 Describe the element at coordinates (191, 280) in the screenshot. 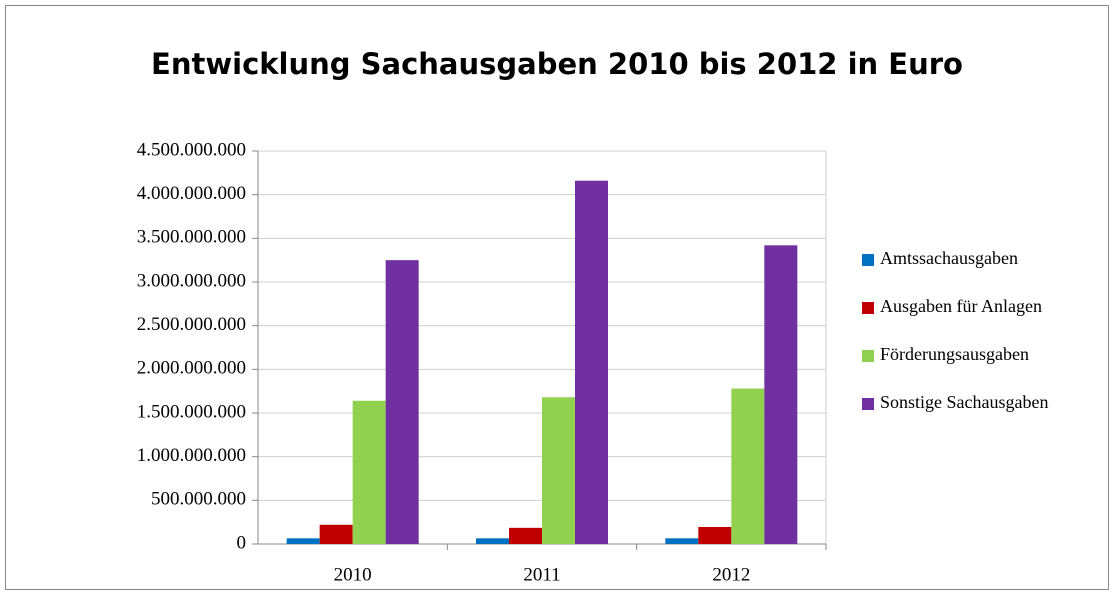

I see `y-tick-label: 3.000.000.000` at that location.